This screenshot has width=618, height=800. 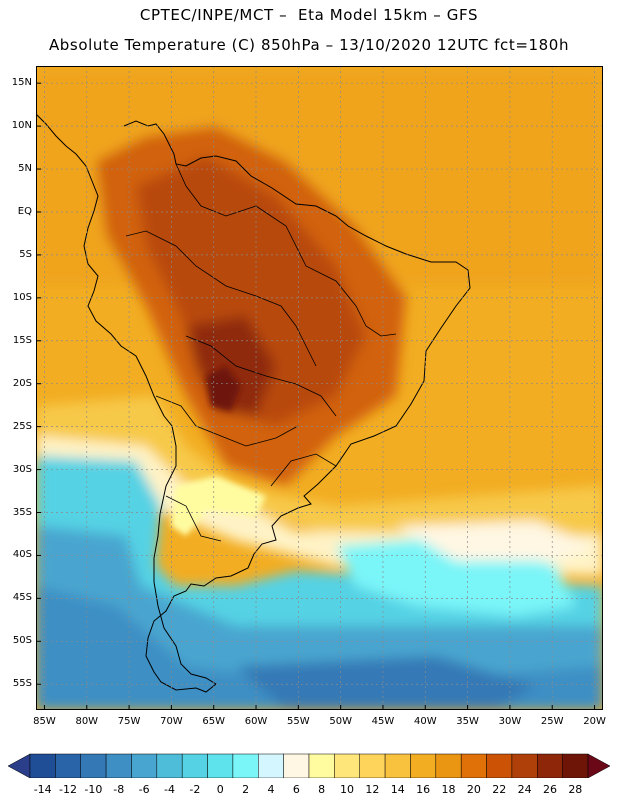 I want to click on colorbar-label: 12, so click(x=372, y=789).